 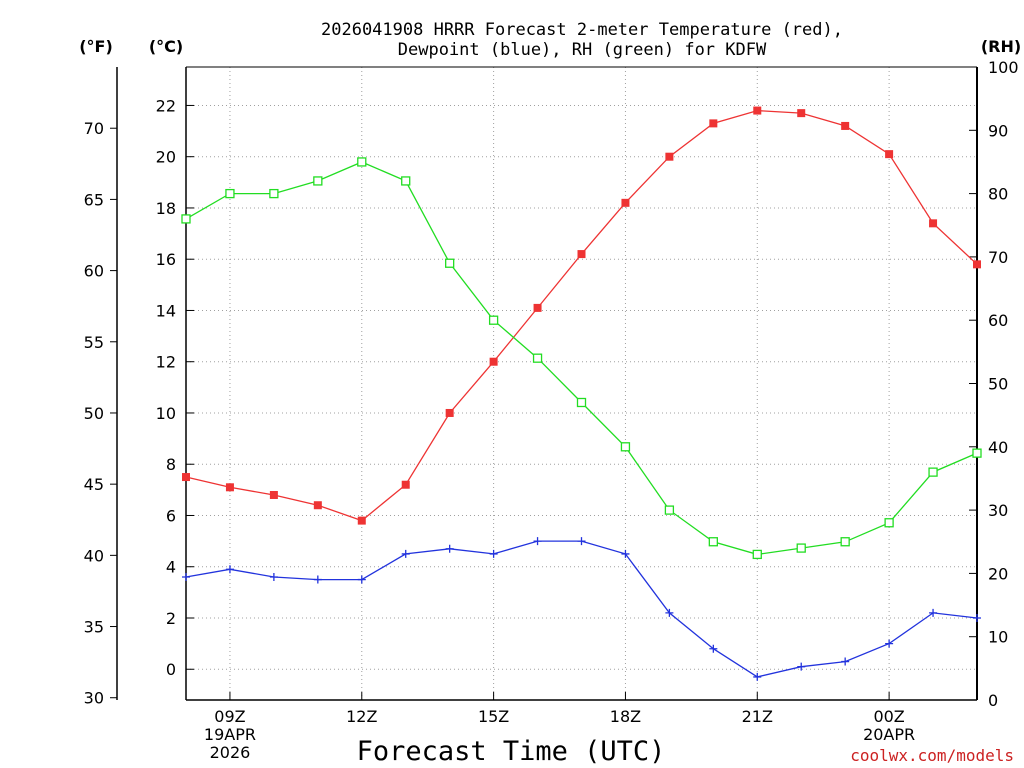 What do you see at coordinates (889, 734) in the screenshot?
I see `x-tick-label: 20APR` at bounding box center [889, 734].